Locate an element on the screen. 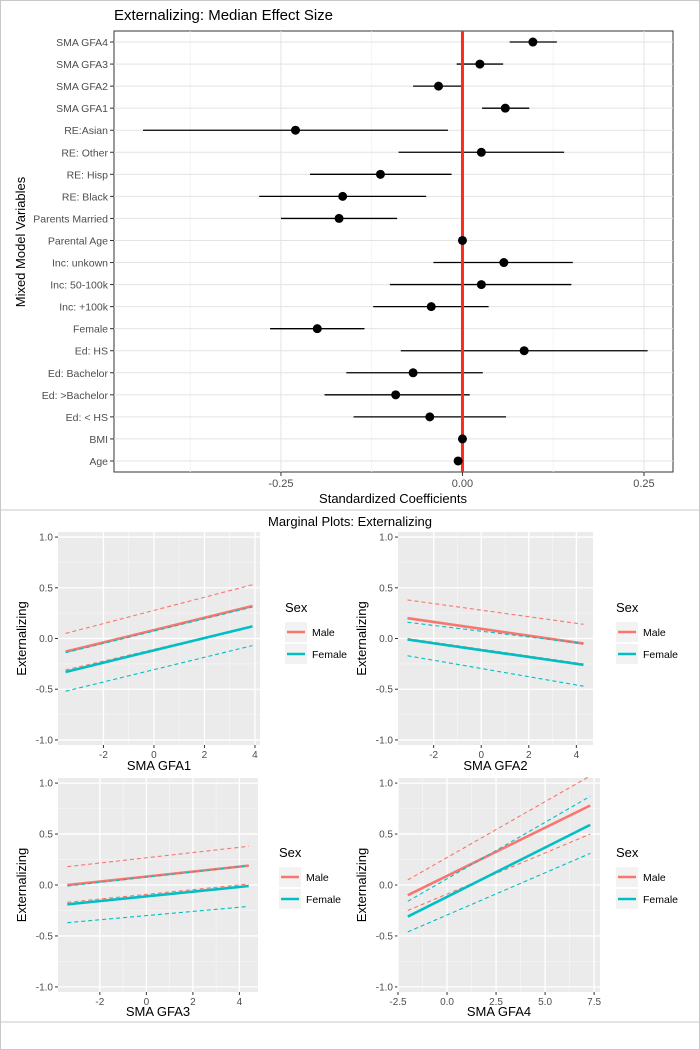  forest-y-label: RE: Hisp is located at coordinates (88, 175).